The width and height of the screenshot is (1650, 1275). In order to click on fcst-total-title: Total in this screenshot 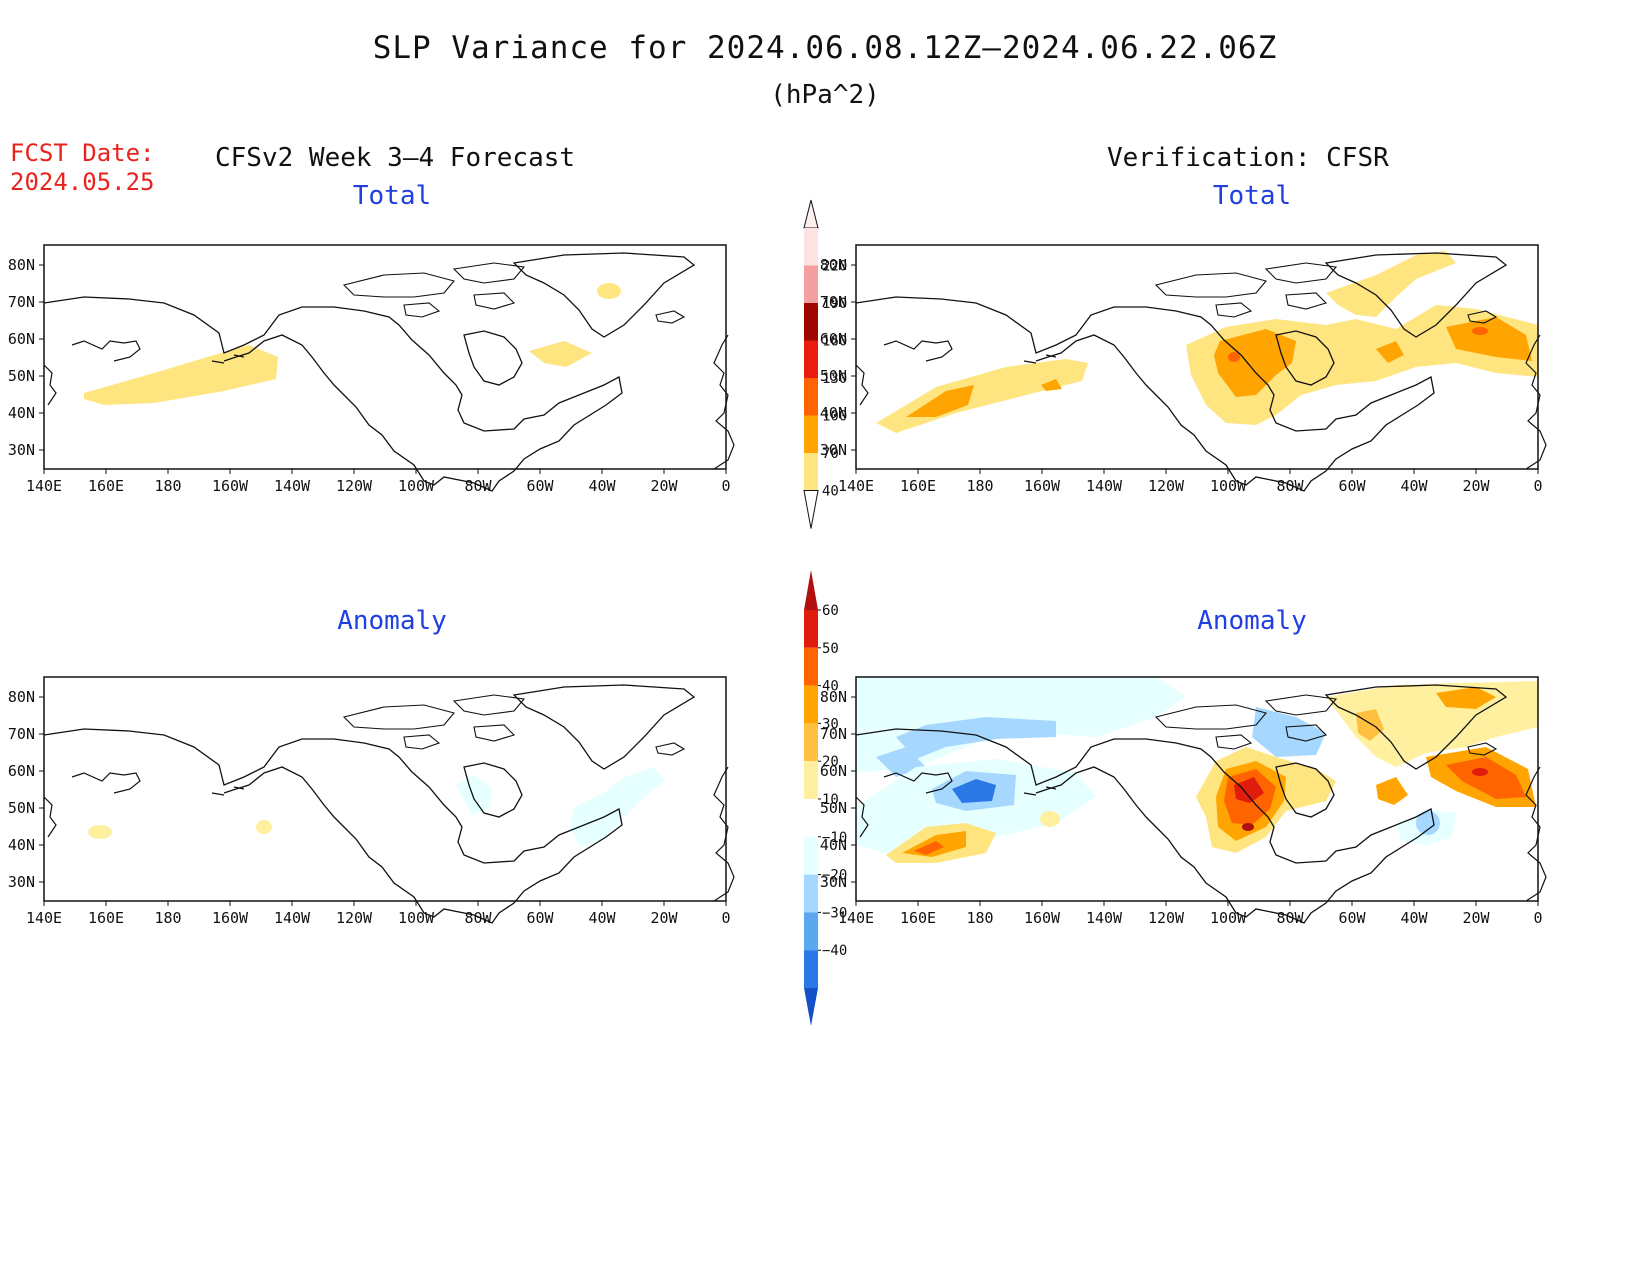, I will do `click(392, 196)`.